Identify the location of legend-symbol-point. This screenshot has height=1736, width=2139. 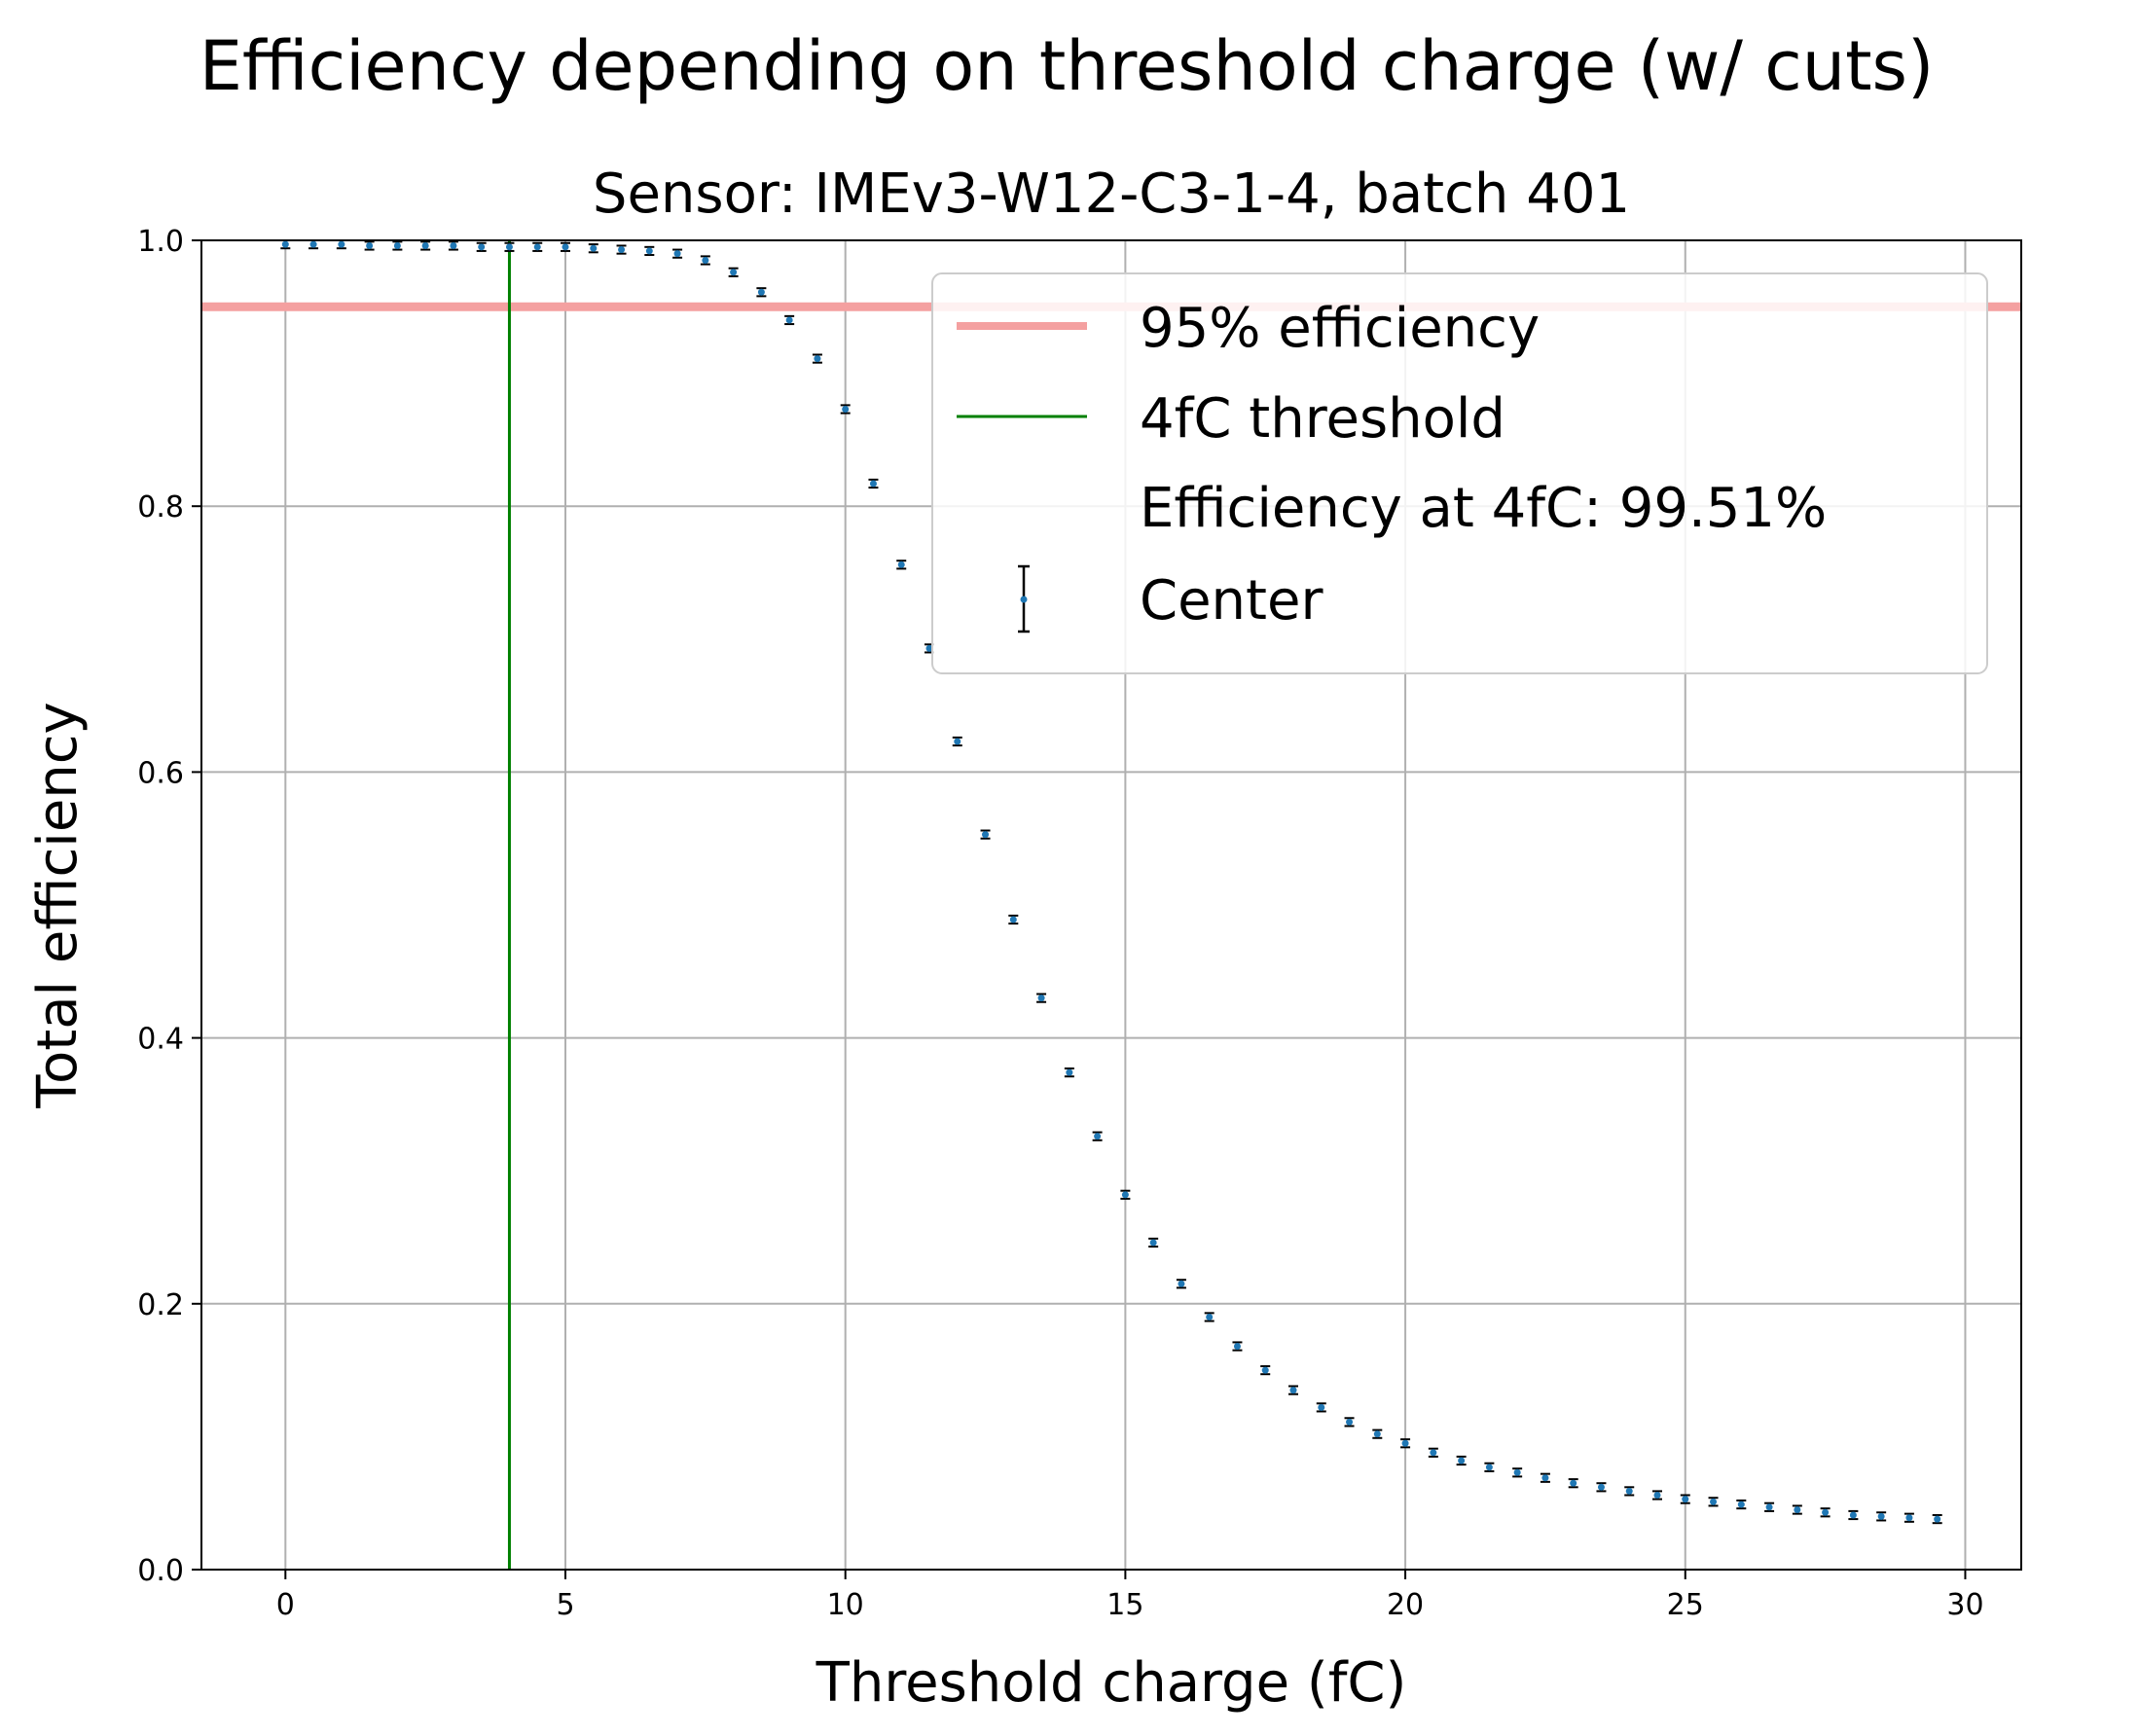
(1024, 599).